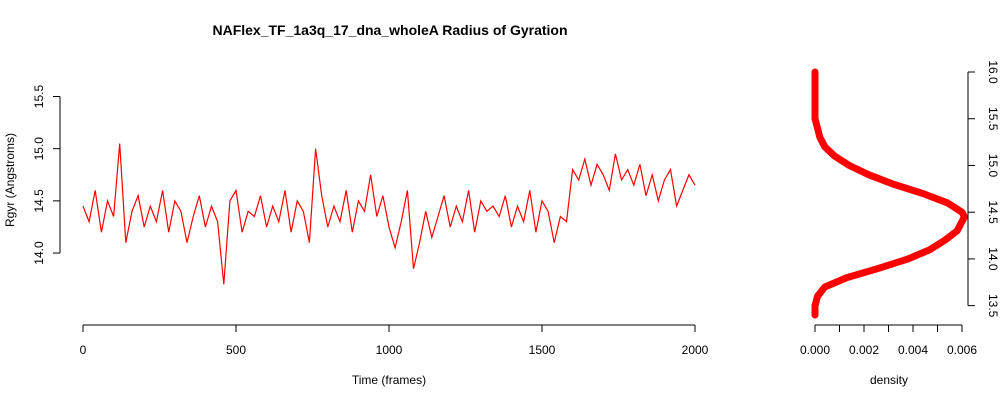 The width and height of the screenshot is (1000, 400). Describe the element at coordinates (993, 72) in the screenshot. I see `density-y-tick-label: 16.0` at that location.